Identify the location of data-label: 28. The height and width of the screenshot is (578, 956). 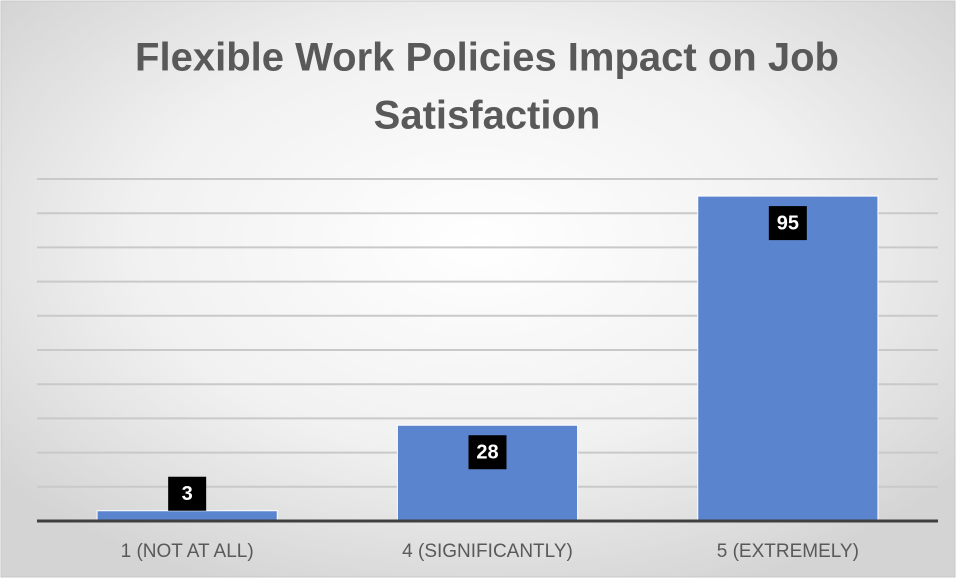
(487, 453).